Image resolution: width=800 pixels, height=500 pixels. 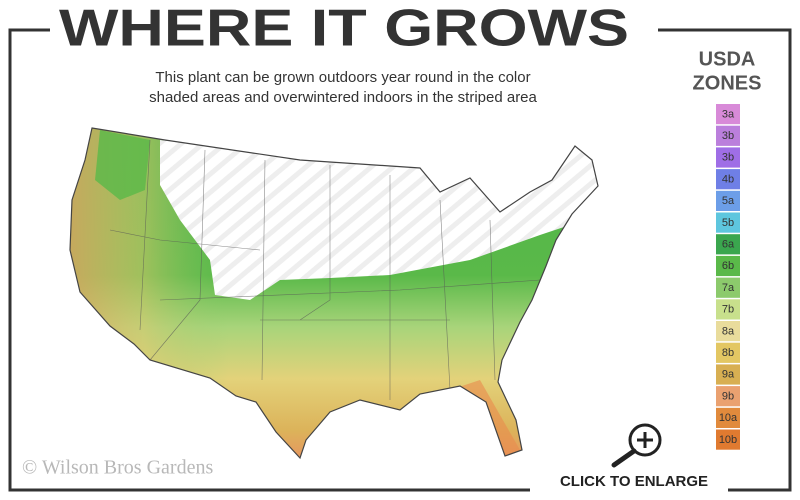 What do you see at coordinates (634, 481) in the screenshot?
I see `enlarge-button: CLICK TO ENLARGE` at bounding box center [634, 481].